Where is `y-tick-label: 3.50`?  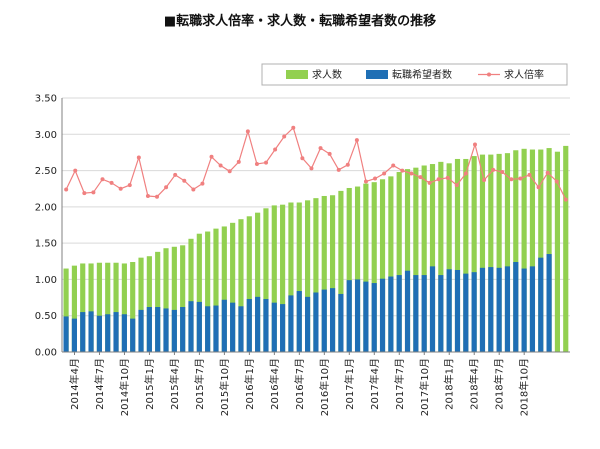 y-tick-label: 3.50 is located at coordinates (46, 99).